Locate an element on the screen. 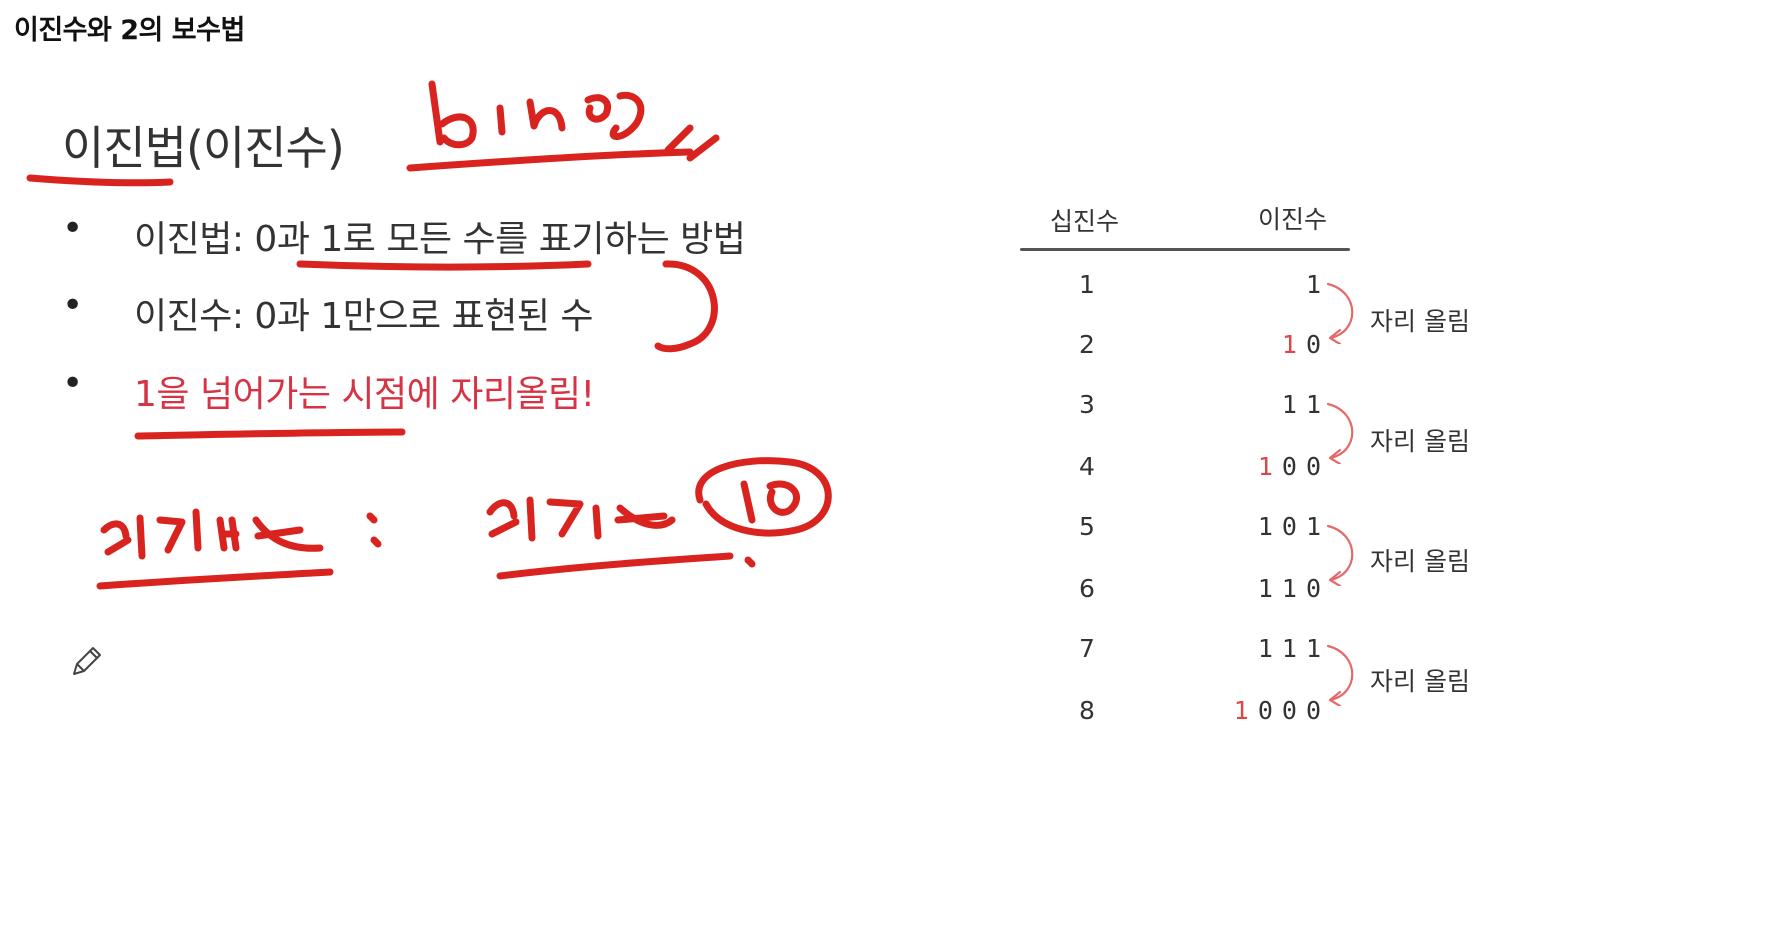  ink-binary-word is located at coordinates (536, 114).